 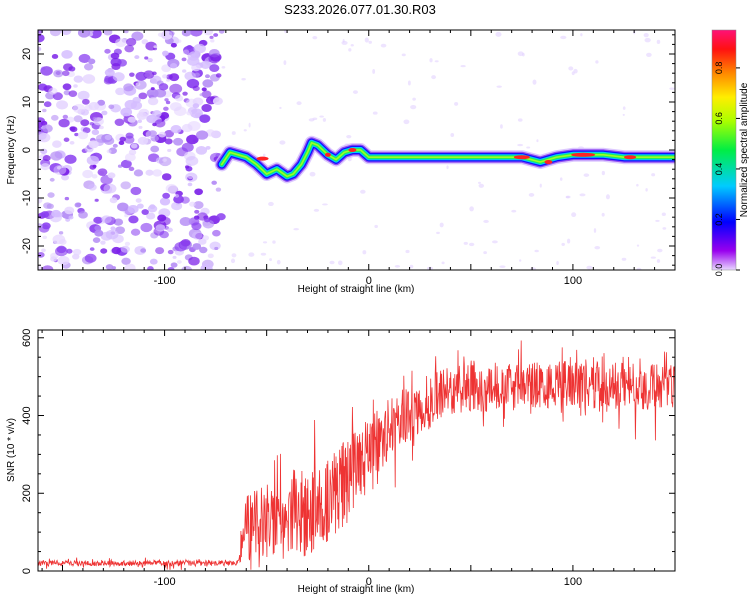 I want to click on spectrogram-x-label: Height of straight line (km), so click(x=356, y=289).